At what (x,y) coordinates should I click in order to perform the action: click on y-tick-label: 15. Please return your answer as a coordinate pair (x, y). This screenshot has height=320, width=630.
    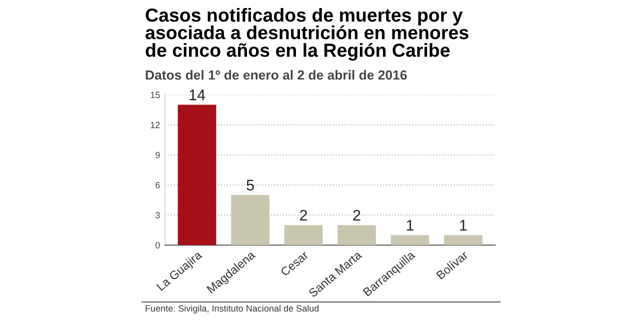
    Looking at the image, I should click on (155, 95).